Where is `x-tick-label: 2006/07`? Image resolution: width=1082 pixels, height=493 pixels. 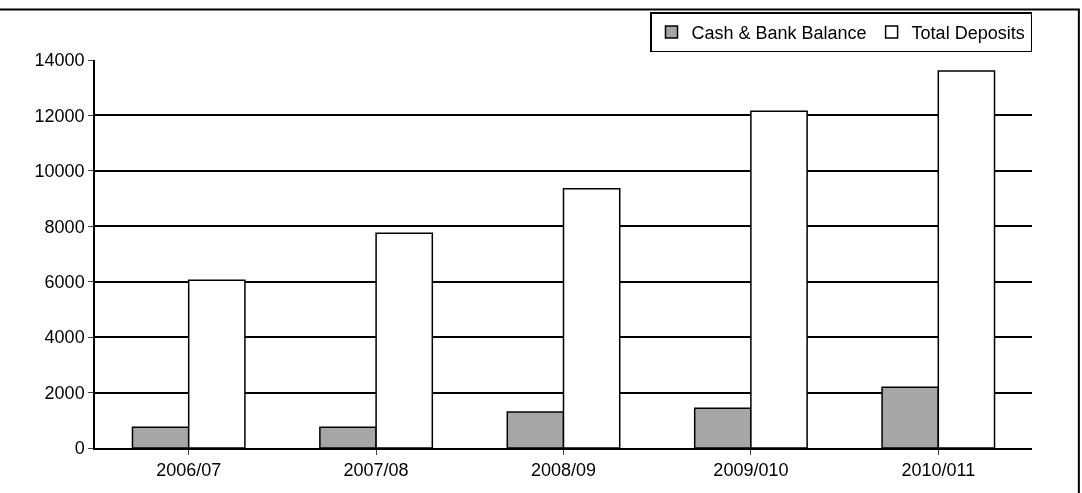
x-tick-label: 2006/07 is located at coordinates (189, 470).